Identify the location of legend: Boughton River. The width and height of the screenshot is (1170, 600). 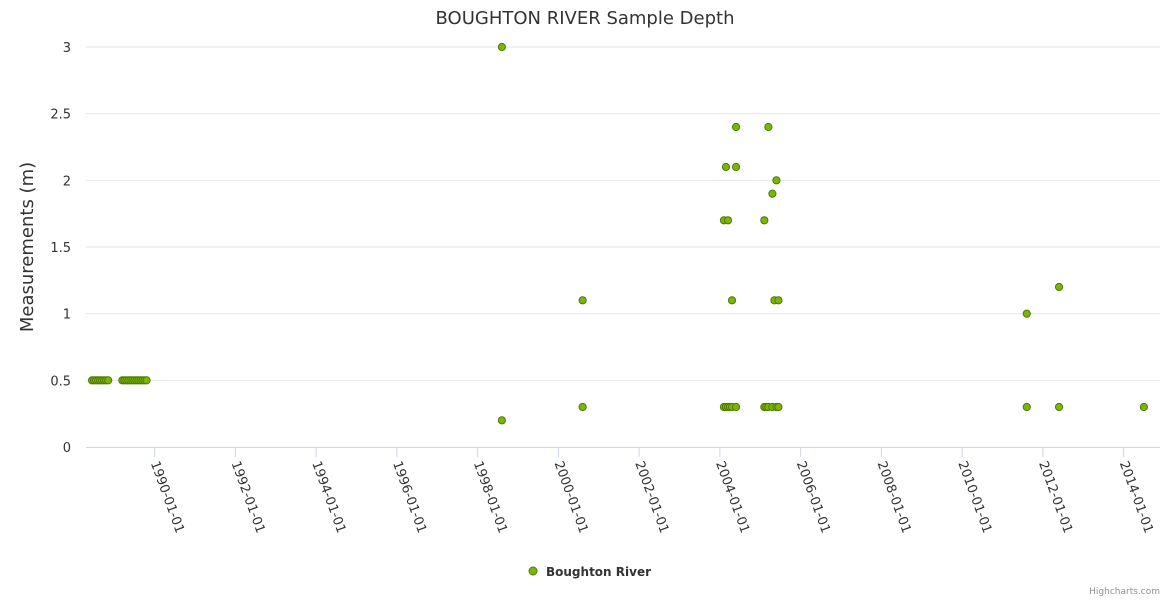
(589, 572).